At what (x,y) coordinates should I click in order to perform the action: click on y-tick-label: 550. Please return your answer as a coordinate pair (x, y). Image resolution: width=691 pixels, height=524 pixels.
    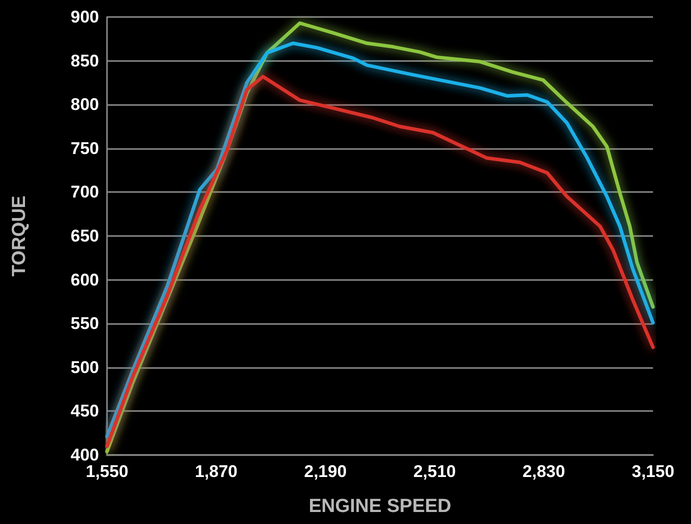
    Looking at the image, I should click on (84, 324).